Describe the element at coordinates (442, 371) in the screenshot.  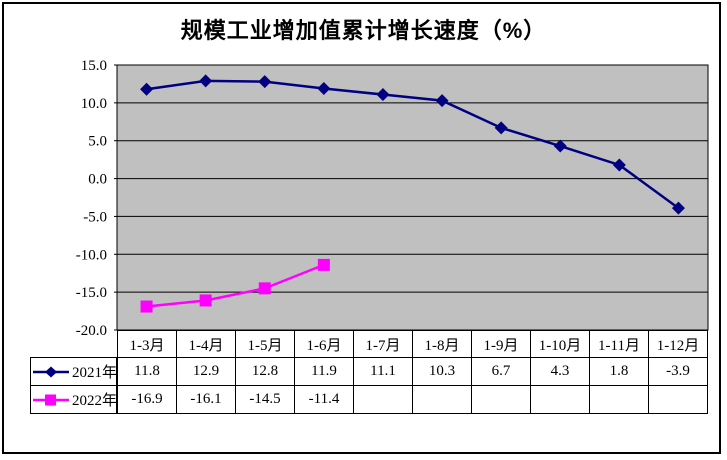
I see `value-cell: 10.3` at that location.